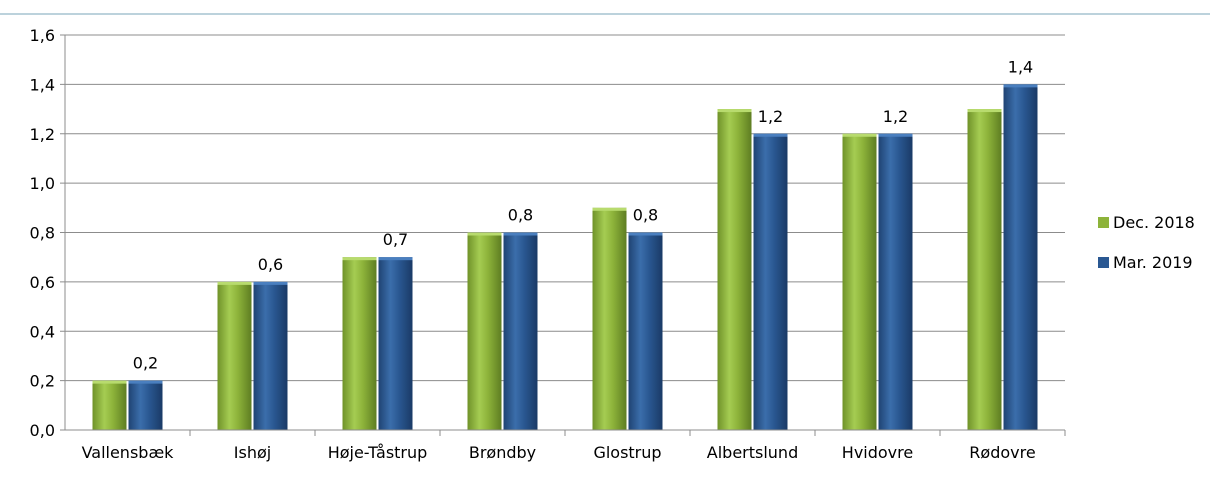 The width and height of the screenshot is (1210, 479). I want to click on x-category-label: Hvidovre, so click(877, 452).